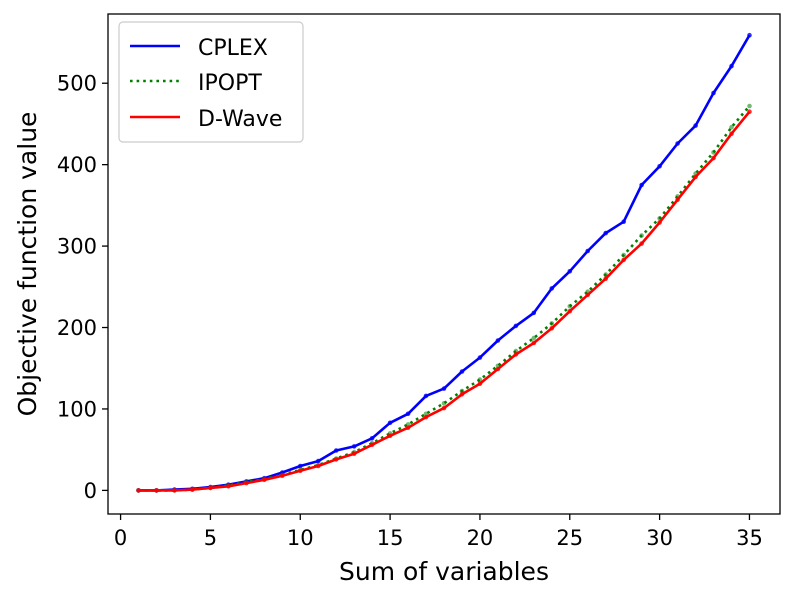 This screenshot has width=793, height=599. What do you see at coordinates (120, 538) in the screenshot?
I see `x-tick-label: 0` at bounding box center [120, 538].